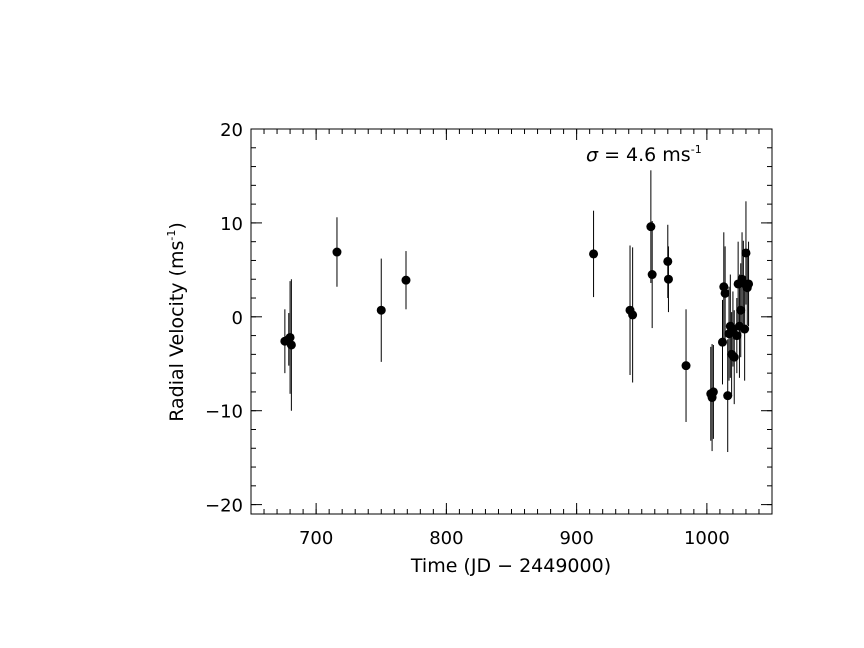 The height and width of the screenshot is (648, 864). Describe the element at coordinates (592, 155) in the screenshot. I see `sigma-symbol: σ` at that location.